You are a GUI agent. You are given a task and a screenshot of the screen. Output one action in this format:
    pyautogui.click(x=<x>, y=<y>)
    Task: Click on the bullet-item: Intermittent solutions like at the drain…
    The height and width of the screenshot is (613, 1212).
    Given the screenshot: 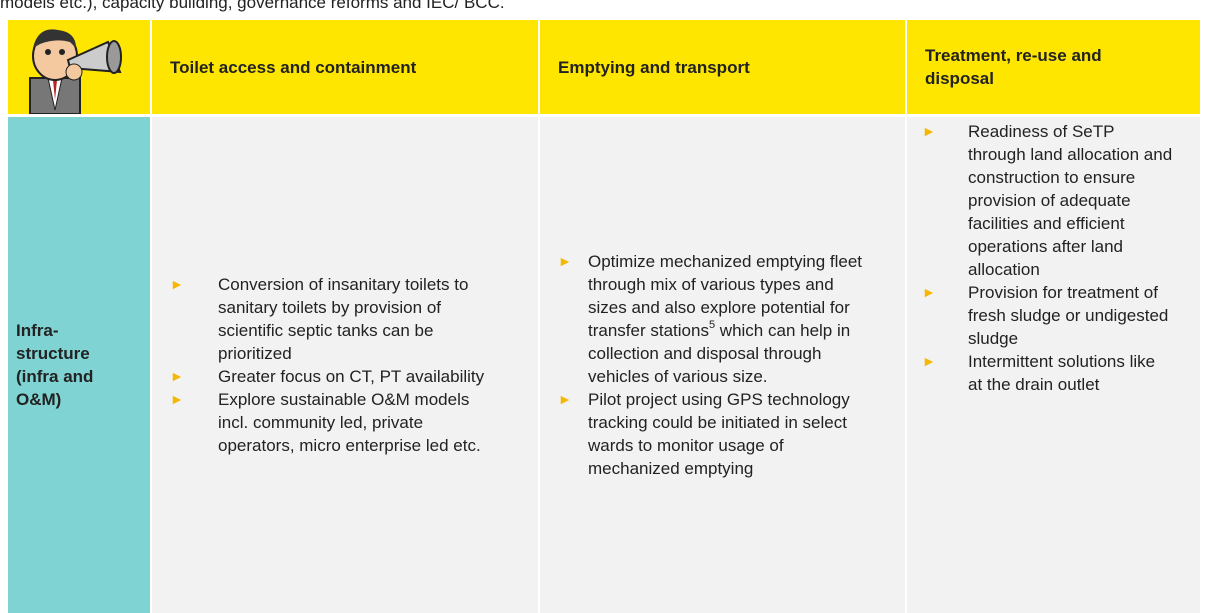 What is the action you would take?
    pyautogui.click(x=1047, y=373)
    